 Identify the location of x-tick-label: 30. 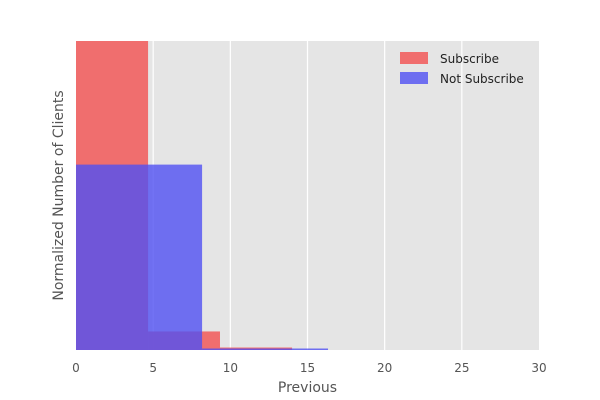
(538, 368).